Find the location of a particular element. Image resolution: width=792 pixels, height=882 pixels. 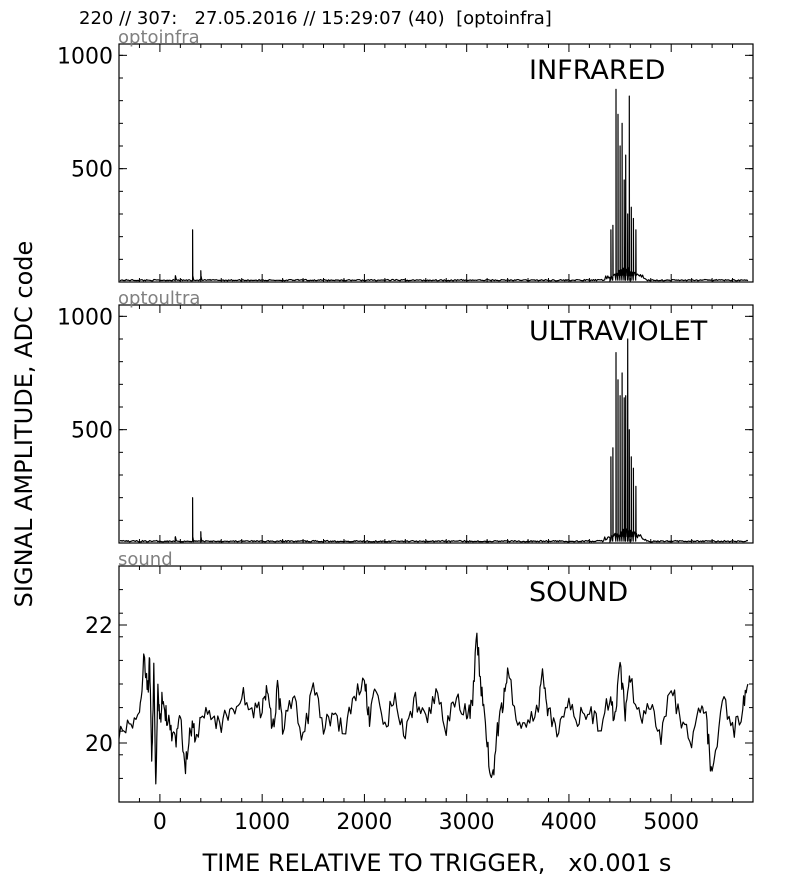

x-tick-label: 2000 is located at coordinates (364, 822).